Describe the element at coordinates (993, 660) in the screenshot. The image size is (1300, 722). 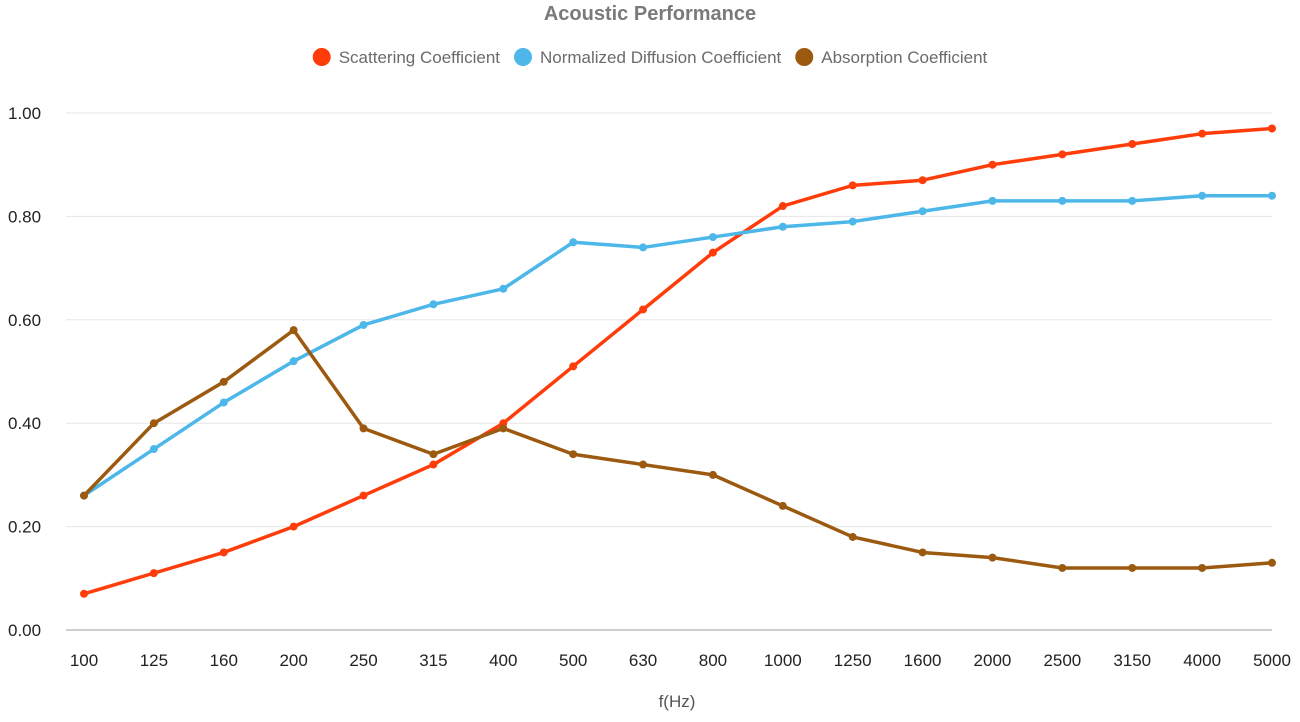
I see `x-tick-label: 2000` at that location.